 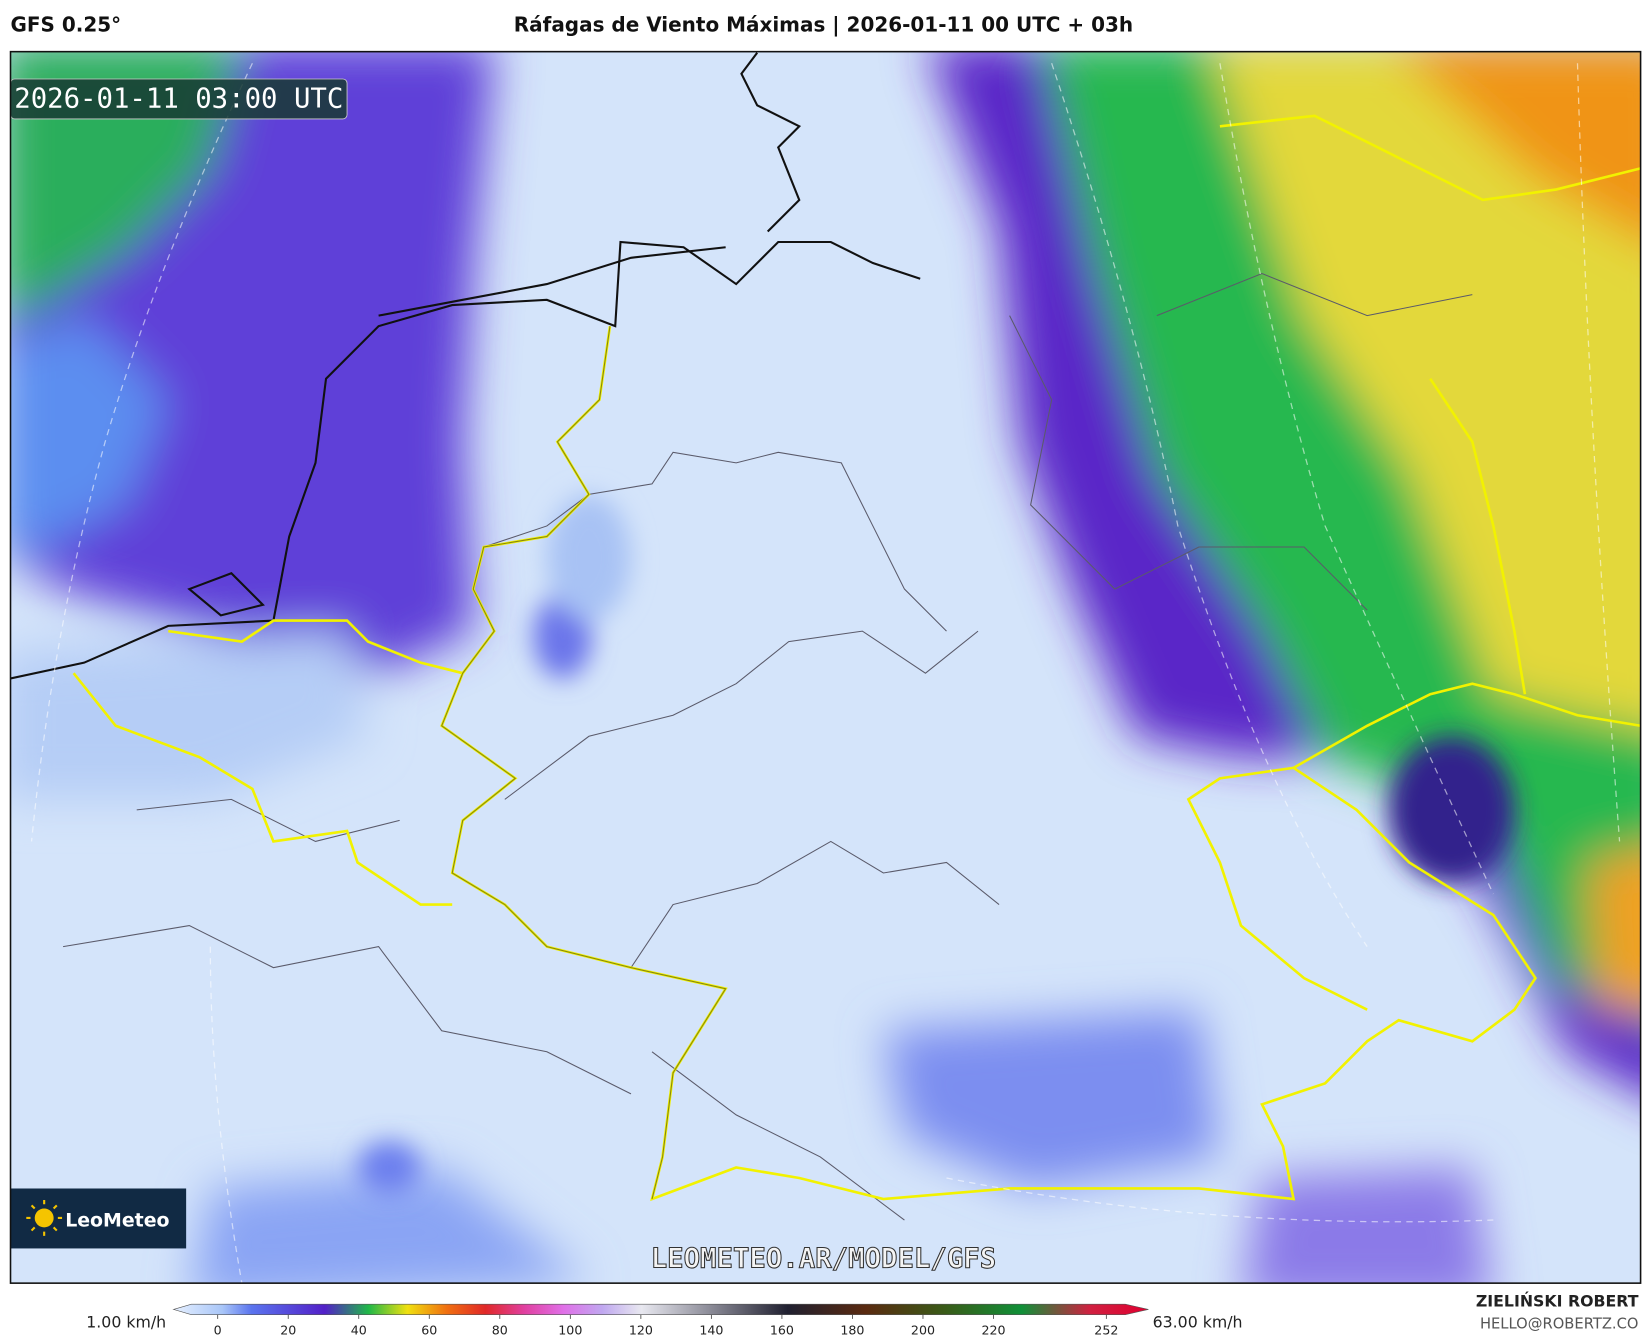 What do you see at coordinates (570, 1330) in the screenshot?
I see `colorbar-tick-label: 100` at bounding box center [570, 1330].